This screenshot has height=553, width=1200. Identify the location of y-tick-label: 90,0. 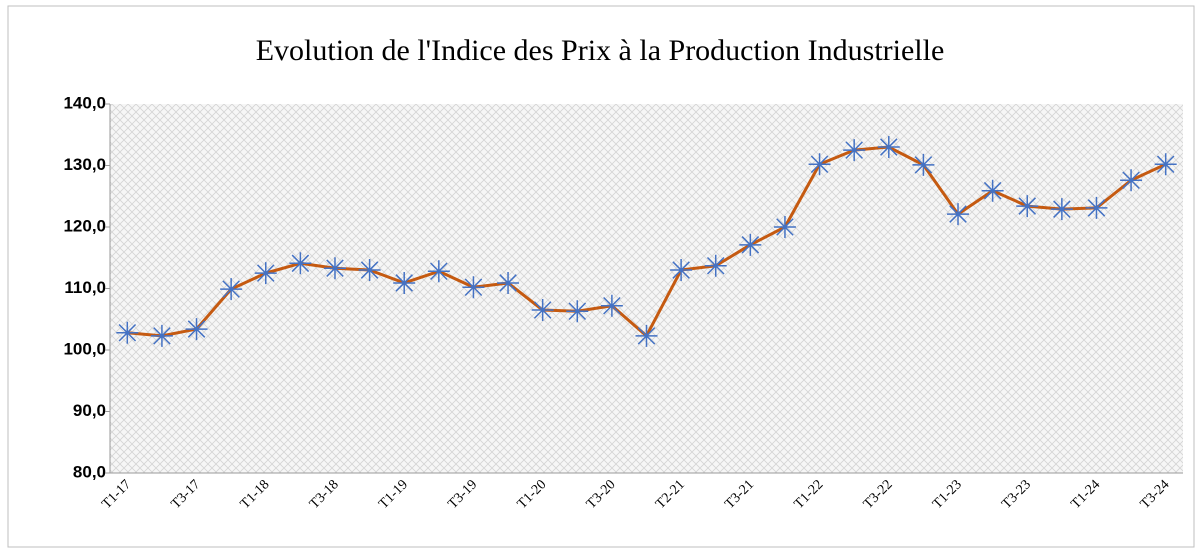
(89, 410).